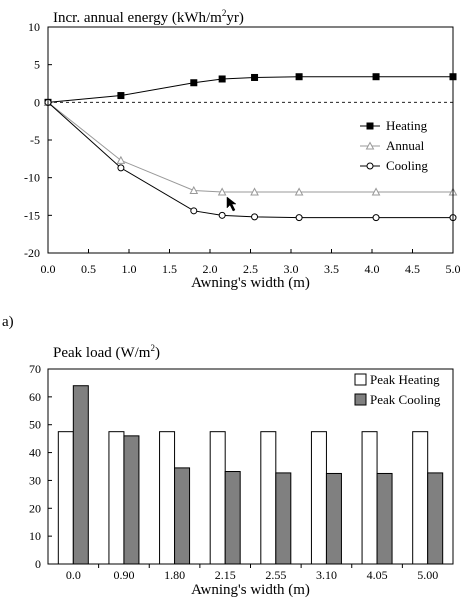  I want to click on peak-chart-title: Peak load (W/m2), so click(106, 352).